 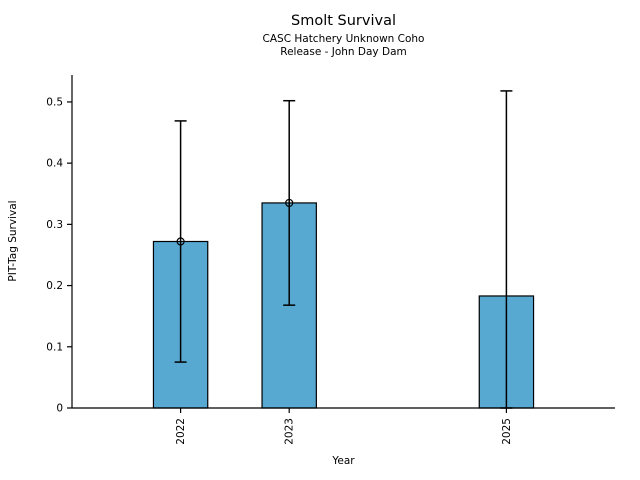 I want to click on y-tick-label: 0.3, so click(x=54, y=225).